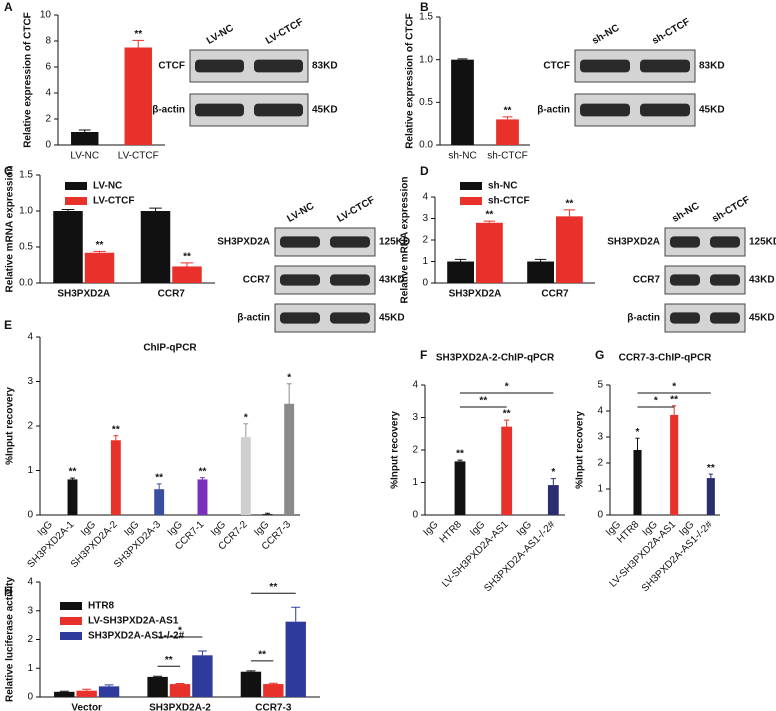 Image resolution: width=776 pixels, height=711 pixels. I want to click on legend-label: HTR8, so click(101, 606).